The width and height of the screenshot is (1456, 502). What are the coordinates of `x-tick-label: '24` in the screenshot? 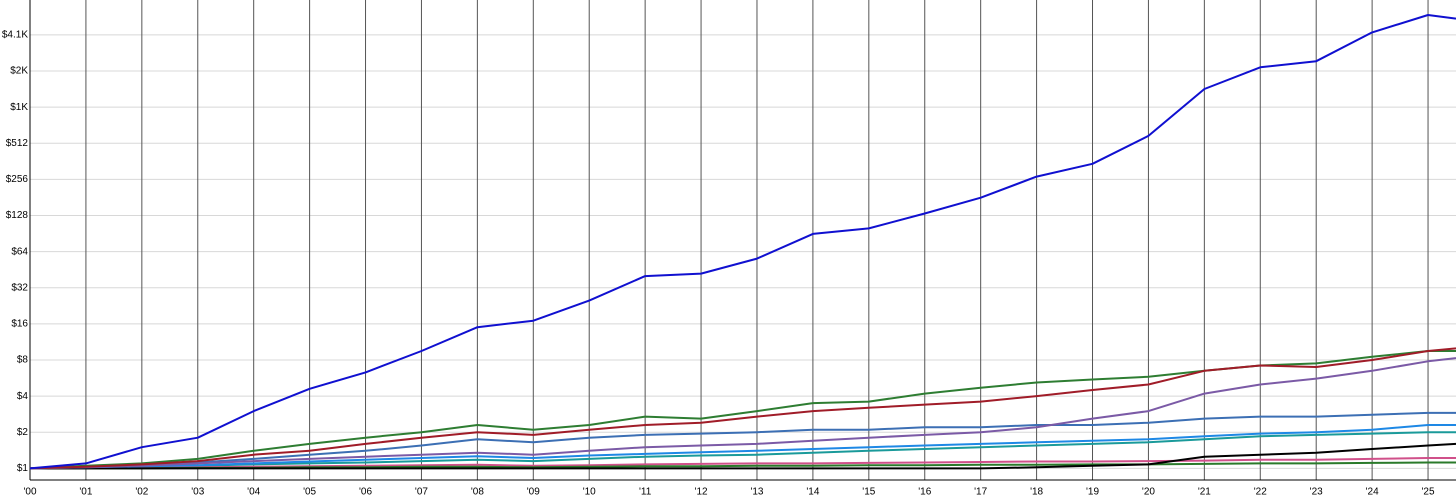 It's located at (1372, 492).